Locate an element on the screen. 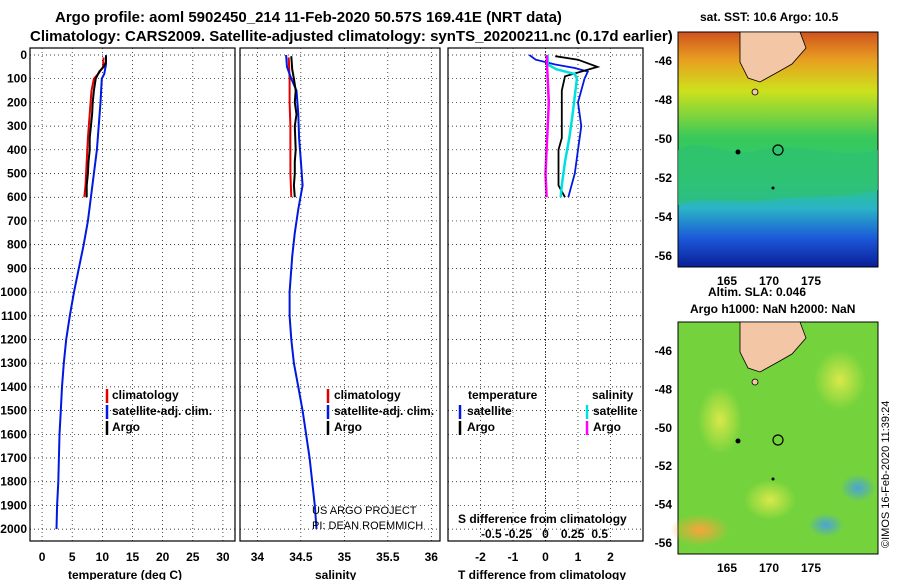  x-tick-label: 20 is located at coordinates (163, 557).